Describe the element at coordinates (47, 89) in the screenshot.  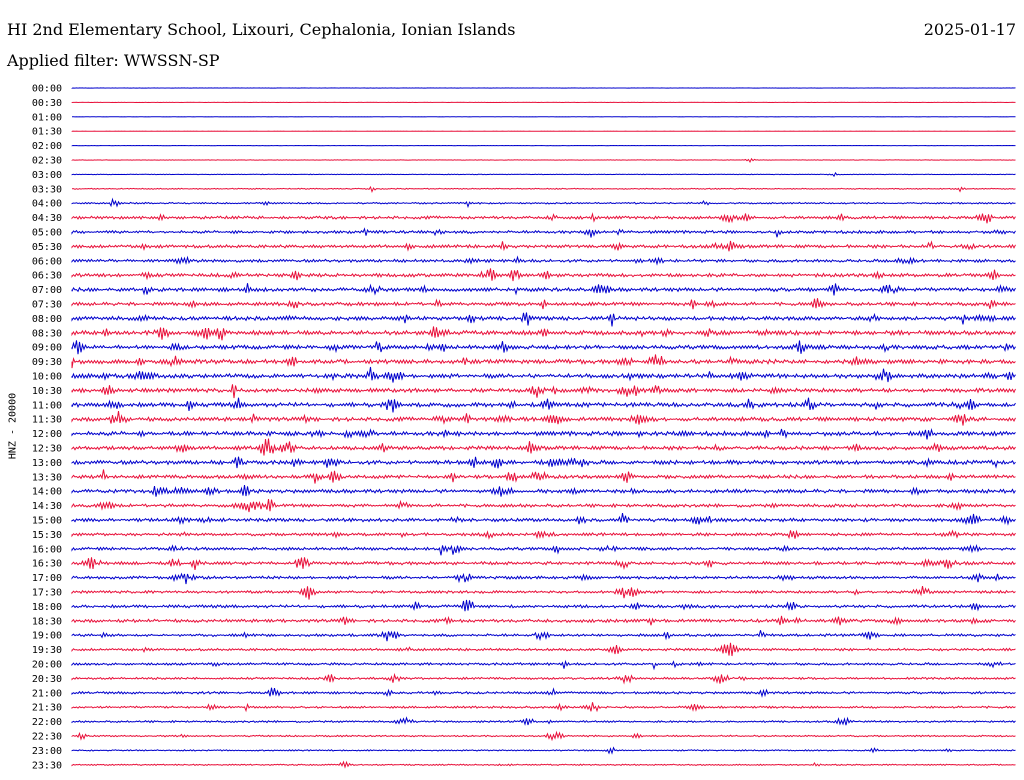
I see `row-time-label: 00:00` at that location.